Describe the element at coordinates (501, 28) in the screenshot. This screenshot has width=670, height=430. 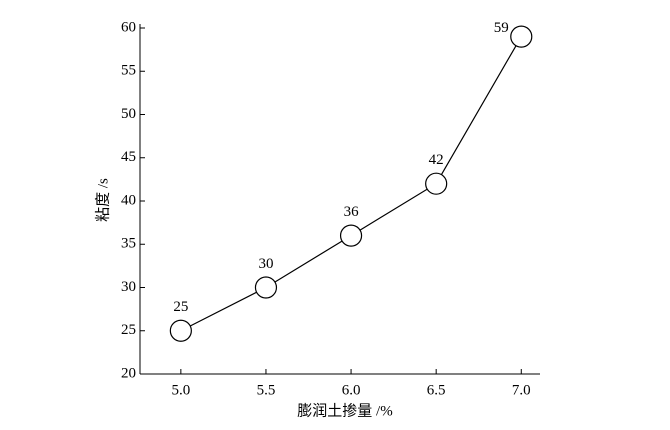
I see `data-label: 59` at that location.